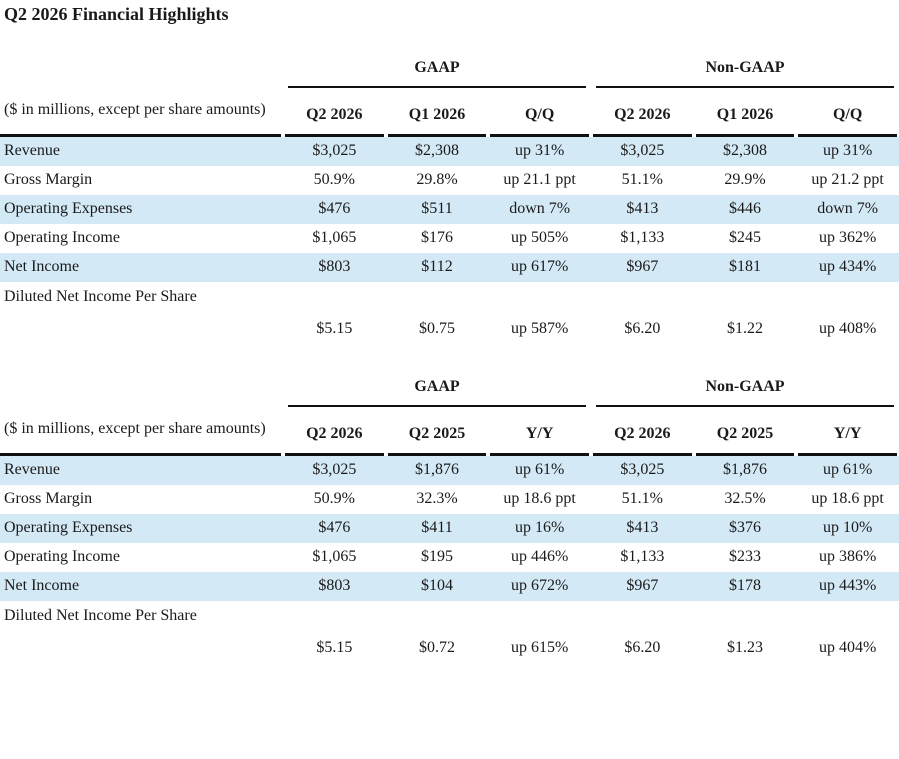 This screenshot has height=759, width=899. What do you see at coordinates (539, 556) in the screenshot?
I see `value-cell: up 446%` at bounding box center [539, 556].